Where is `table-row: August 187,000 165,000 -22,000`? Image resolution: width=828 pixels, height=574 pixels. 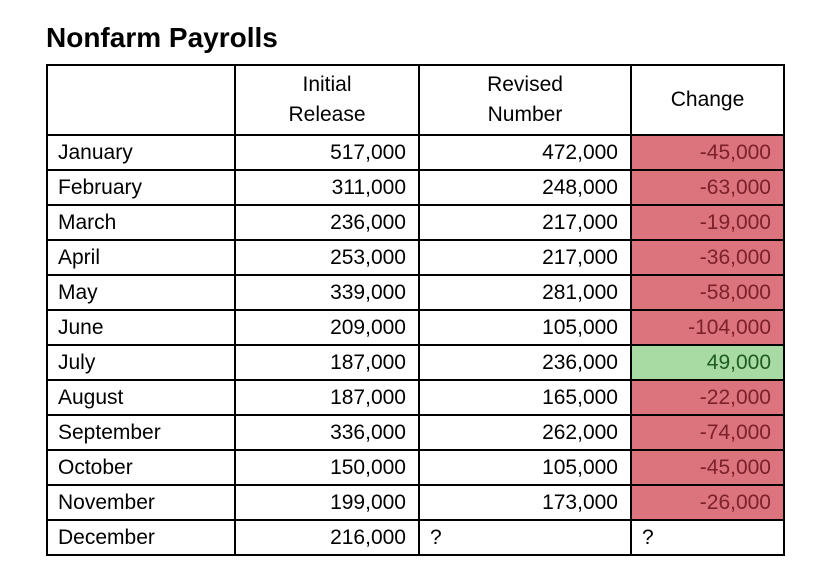
table-row: August 187,000 165,000 -22,000 is located at coordinates (415, 397).